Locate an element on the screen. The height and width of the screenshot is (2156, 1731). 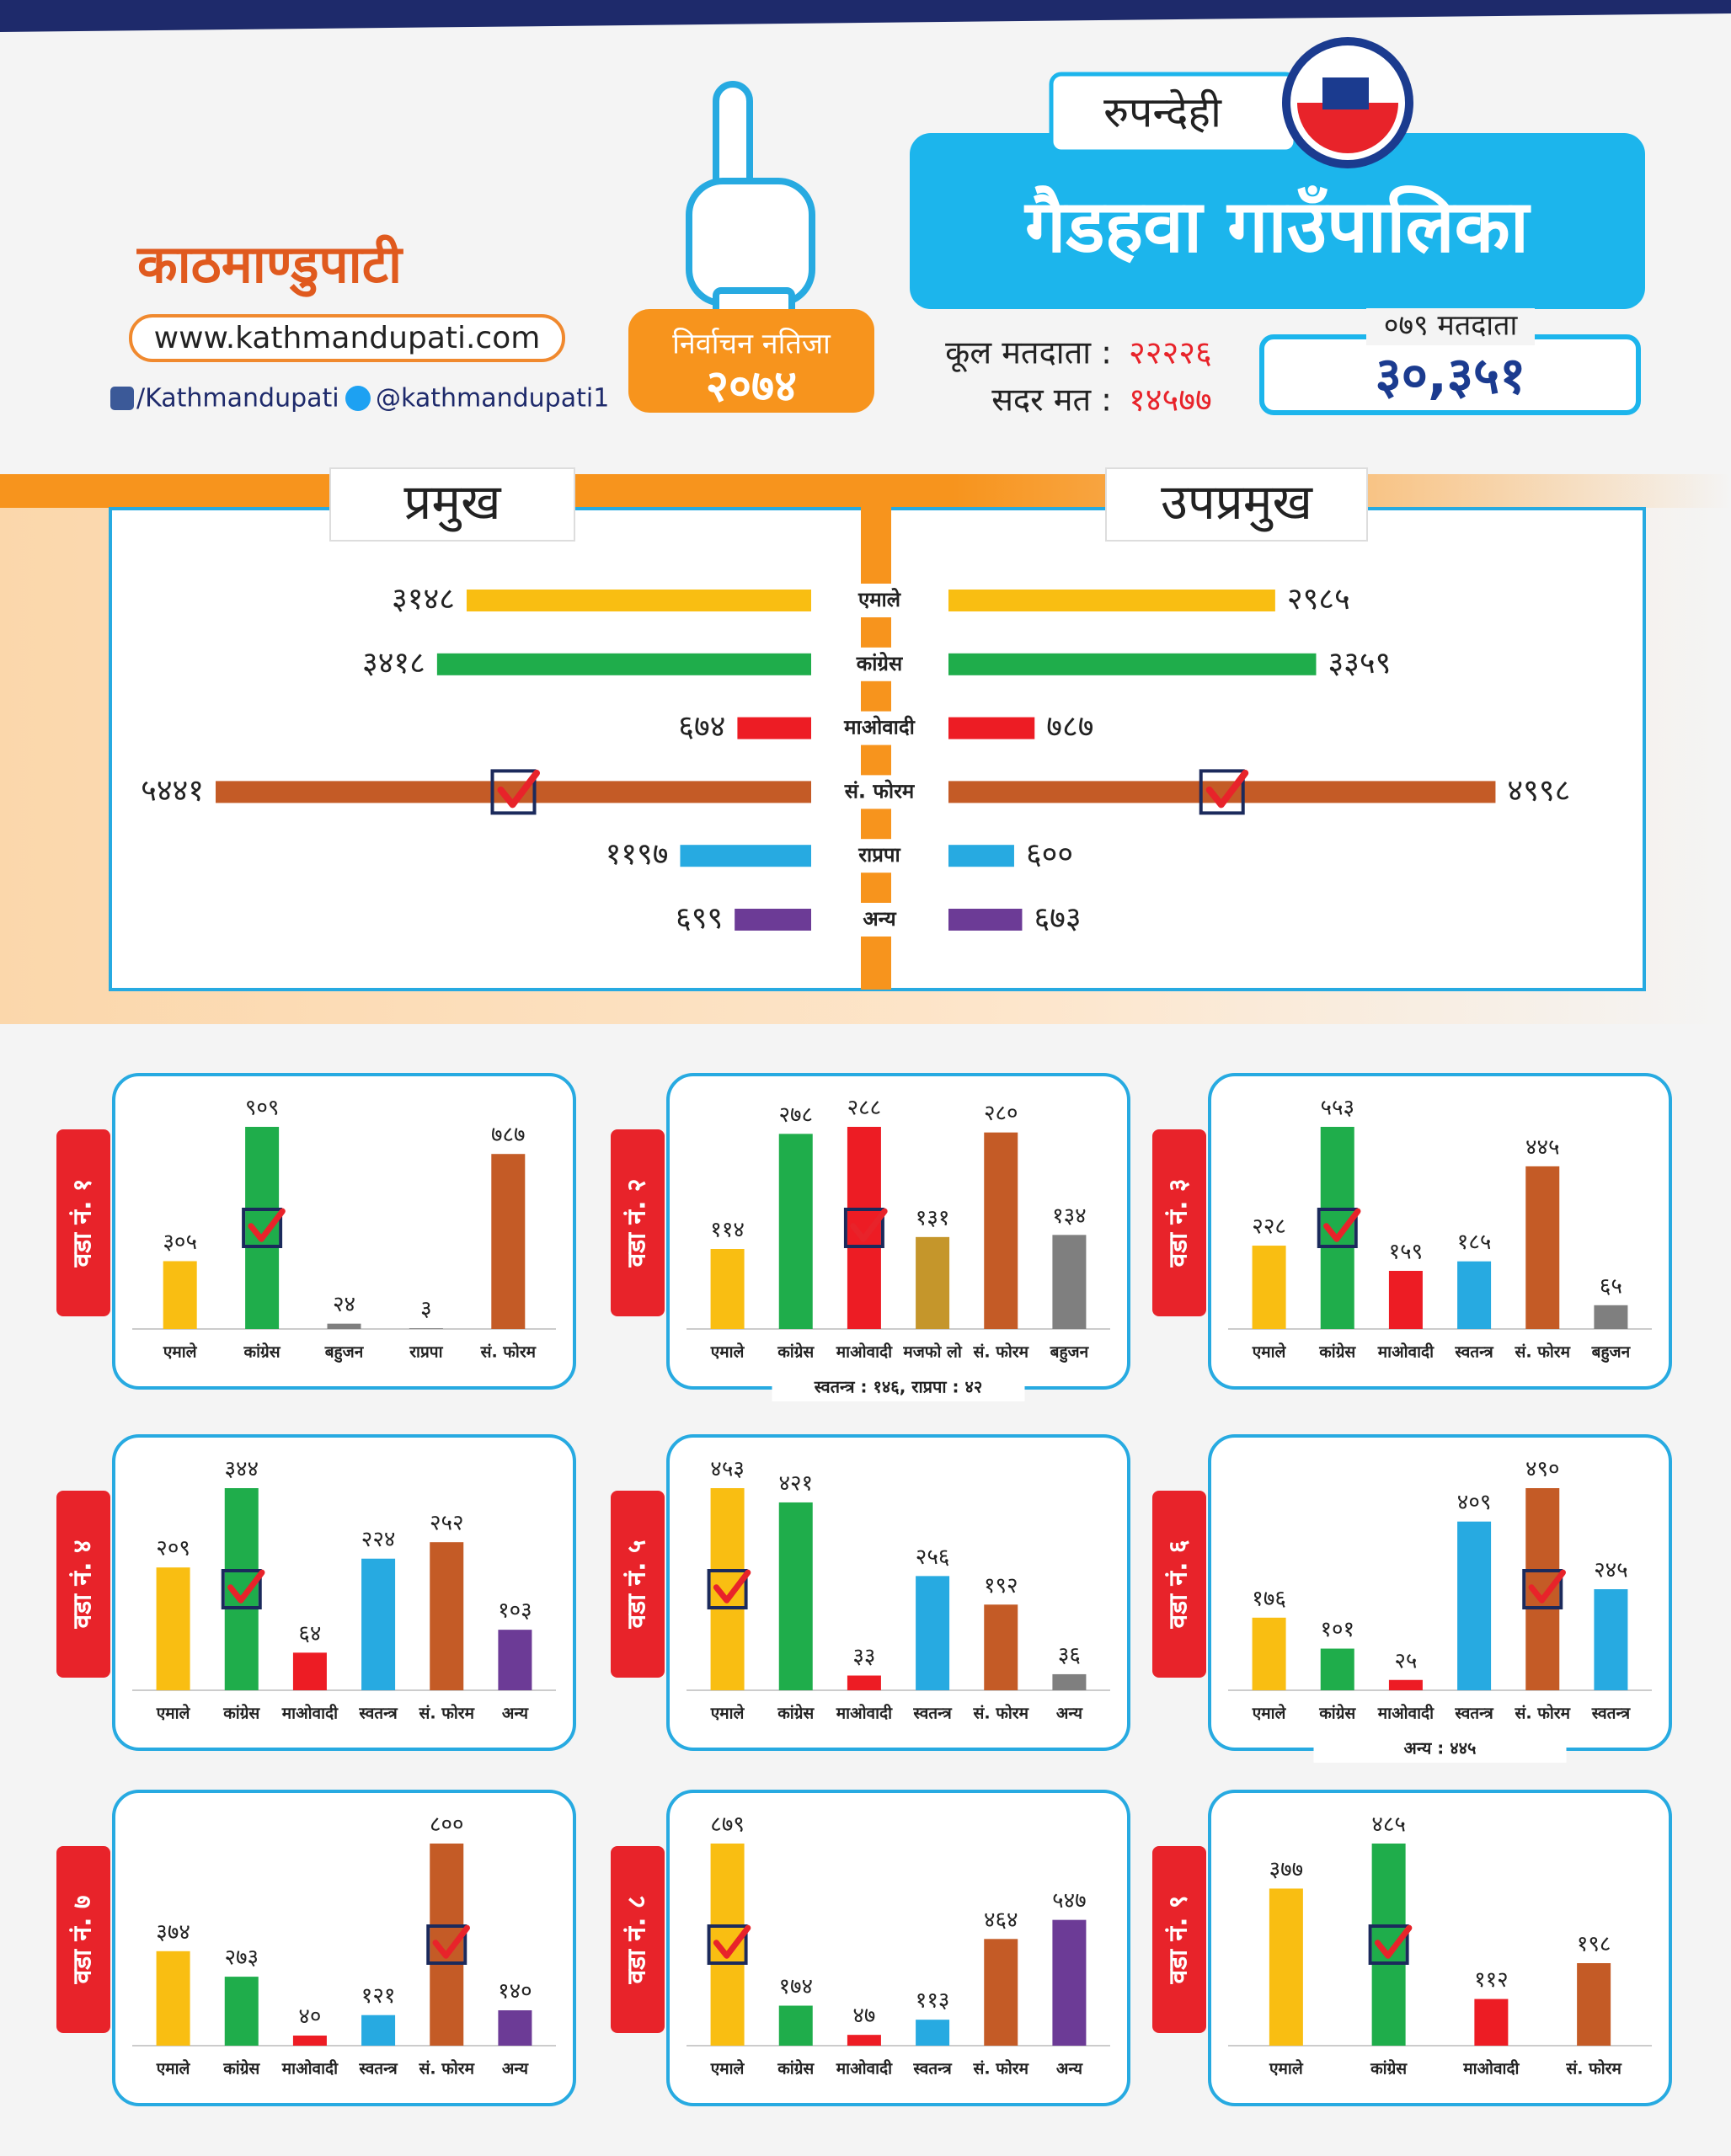
value-label: २०९ is located at coordinates (173, 1548).